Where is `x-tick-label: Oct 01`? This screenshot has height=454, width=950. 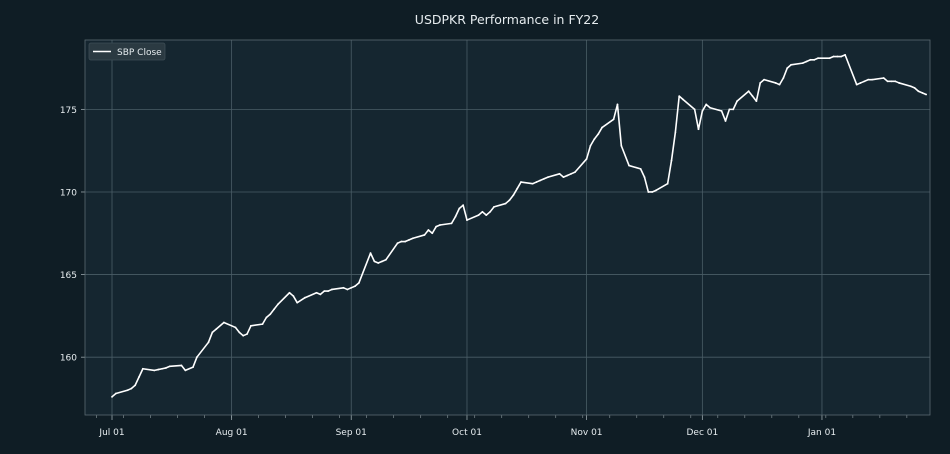
x-tick-label: Oct 01 is located at coordinates (467, 433).